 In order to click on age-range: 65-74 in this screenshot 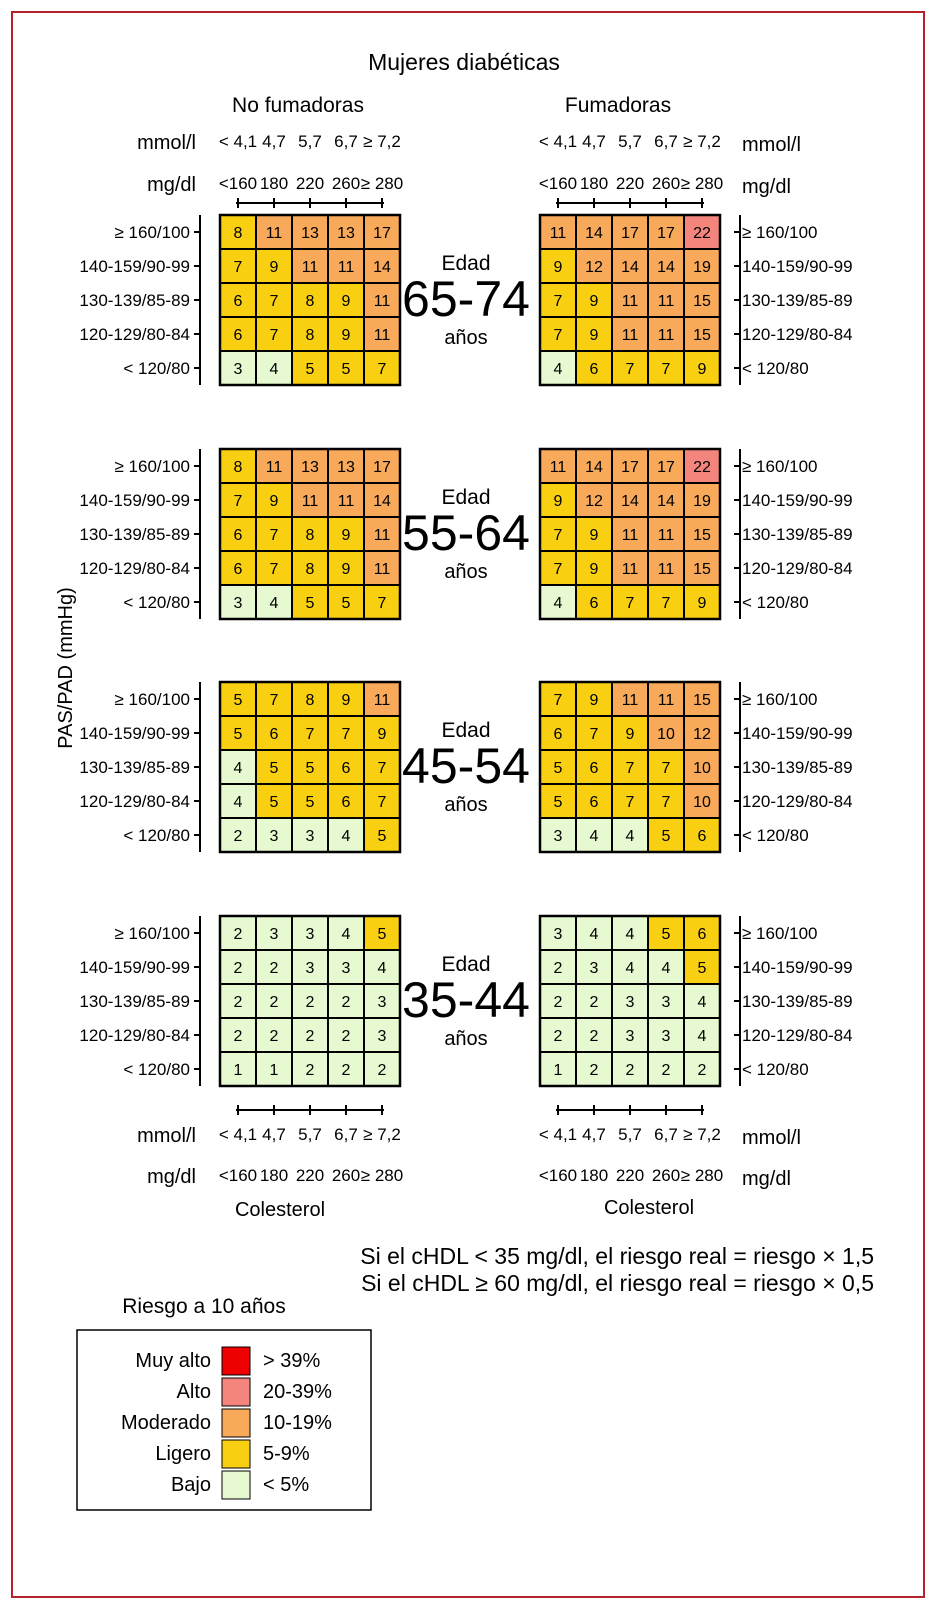, I will do `click(466, 299)`.